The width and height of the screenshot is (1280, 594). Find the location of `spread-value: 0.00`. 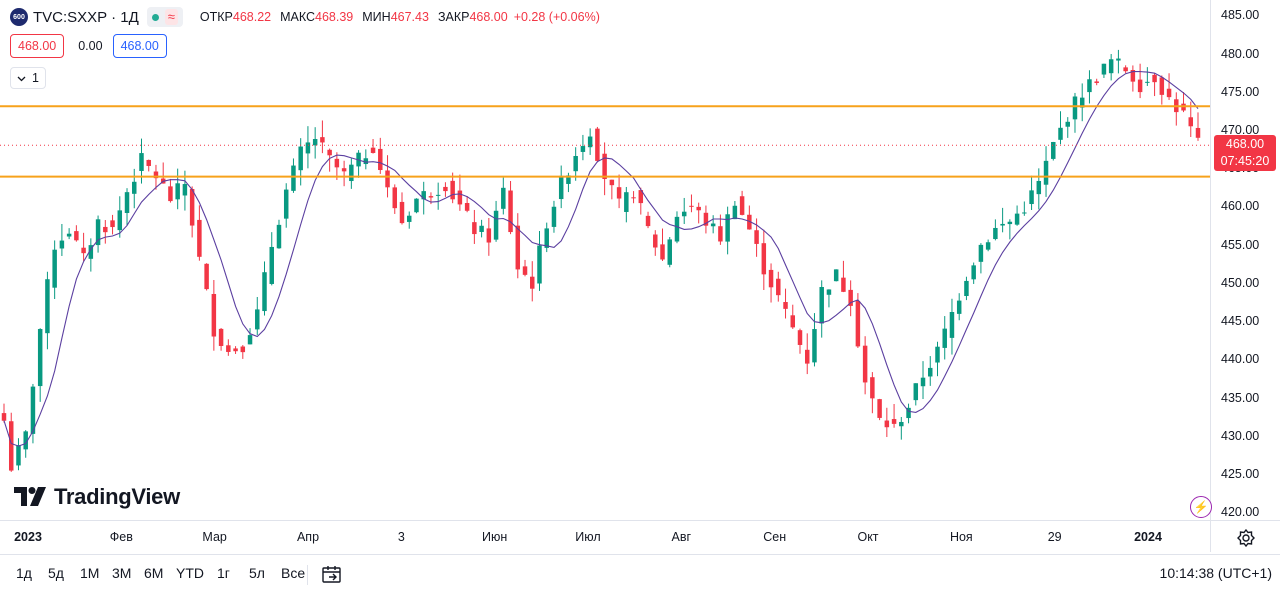

spread-value: 0.00 is located at coordinates (90, 46).